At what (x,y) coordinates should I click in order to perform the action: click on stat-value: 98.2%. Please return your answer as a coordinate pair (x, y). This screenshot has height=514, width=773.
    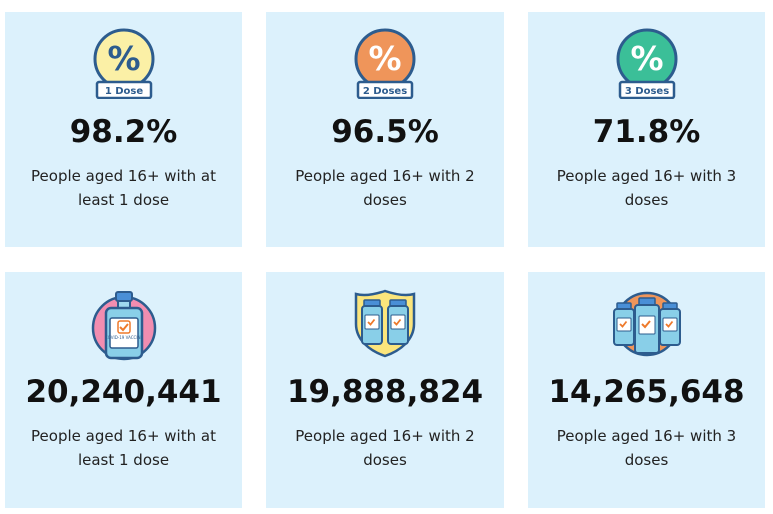
    Looking at the image, I should click on (123, 132).